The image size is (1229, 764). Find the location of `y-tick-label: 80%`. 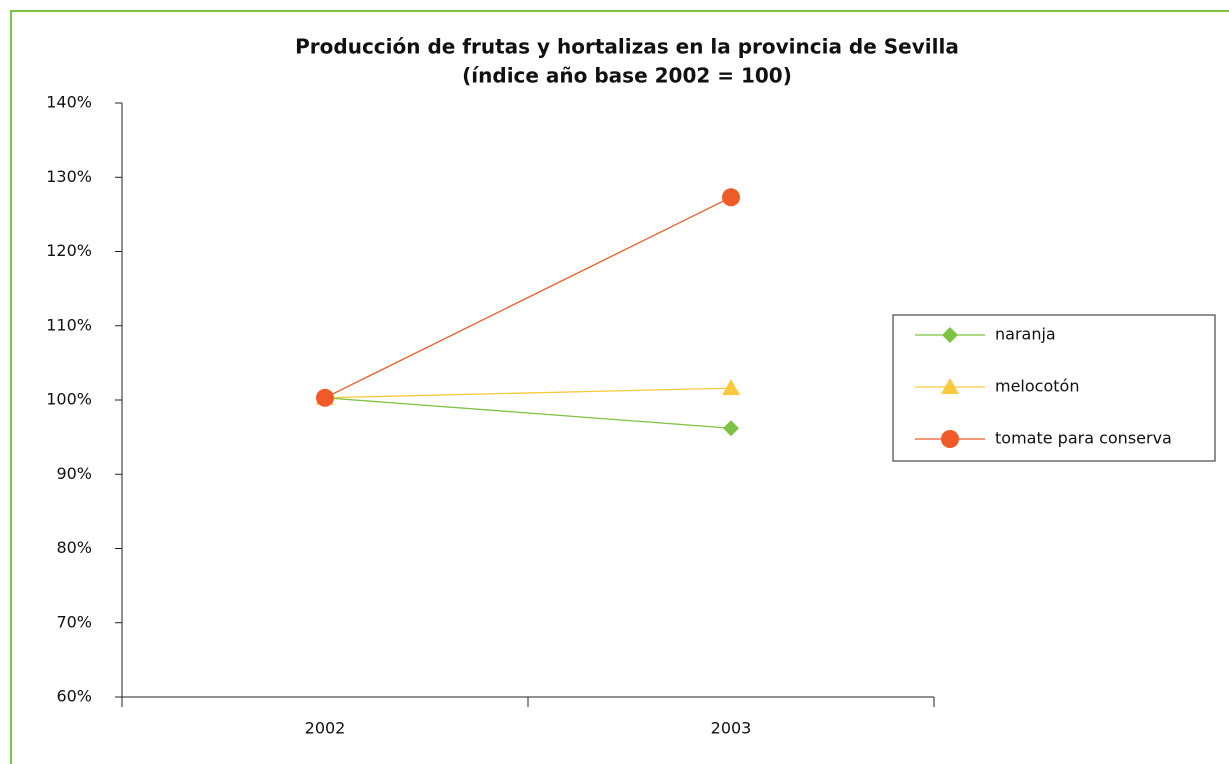

y-tick-label: 80% is located at coordinates (74, 547).